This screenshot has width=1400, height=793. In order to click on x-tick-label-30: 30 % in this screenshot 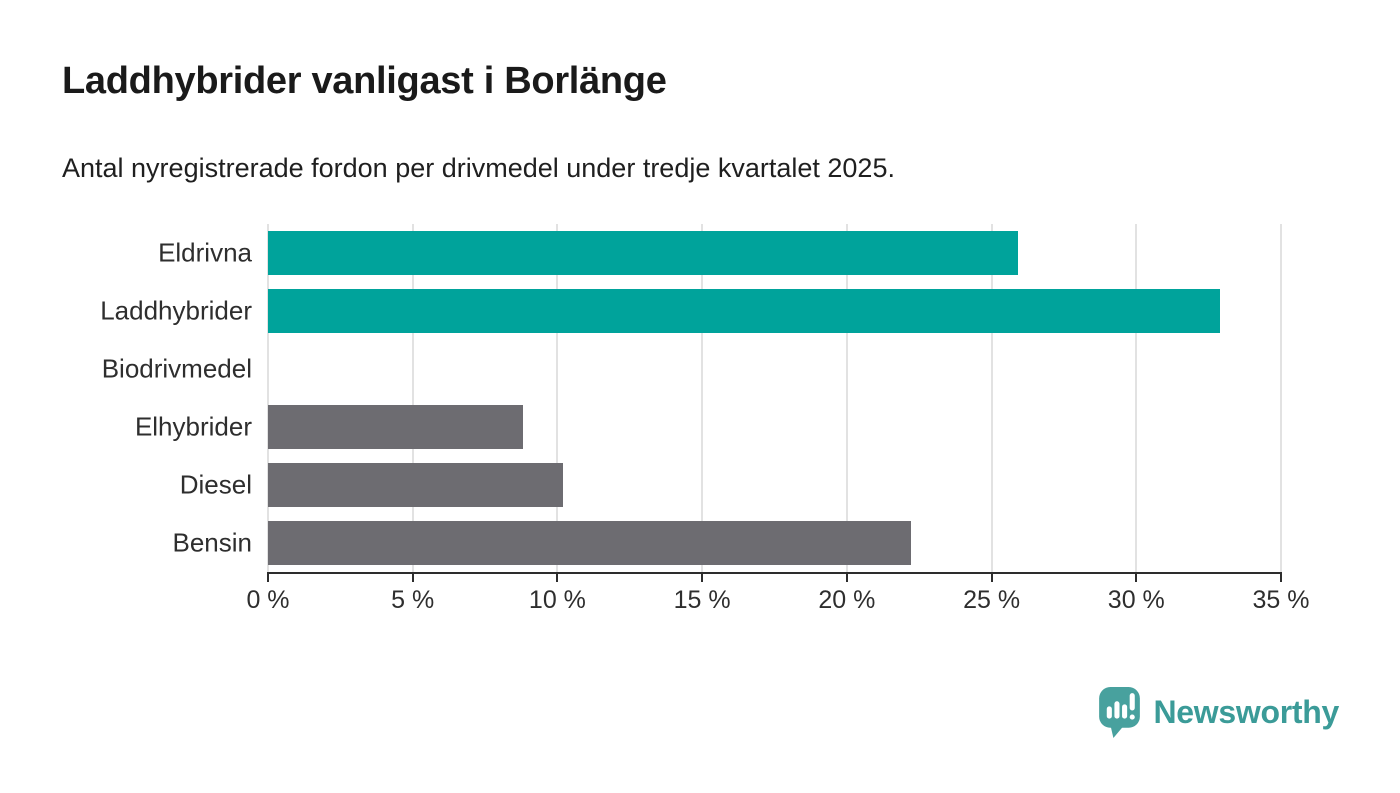, I will do `click(1136, 600)`.